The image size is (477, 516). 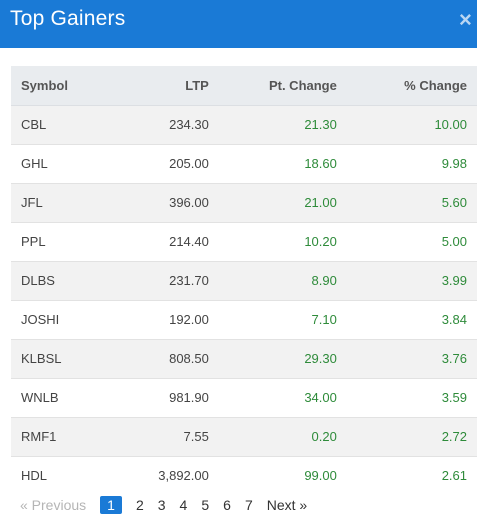 What do you see at coordinates (282, 241) in the screenshot?
I see `cell-pt-change: 10.20` at bounding box center [282, 241].